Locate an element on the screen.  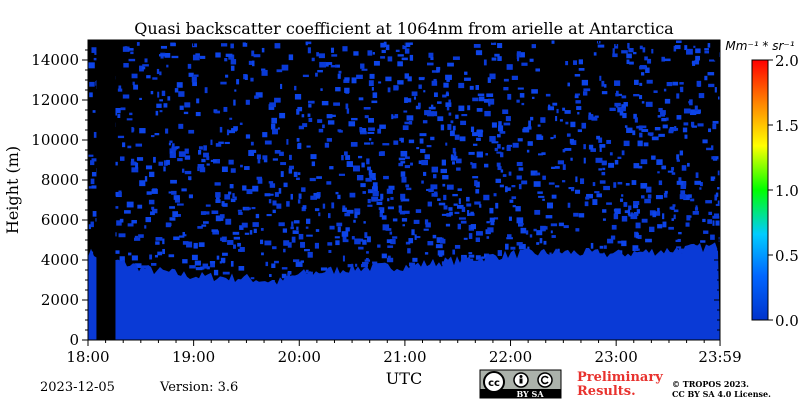
x-tick-label: 21:00 is located at coordinates (404, 357).